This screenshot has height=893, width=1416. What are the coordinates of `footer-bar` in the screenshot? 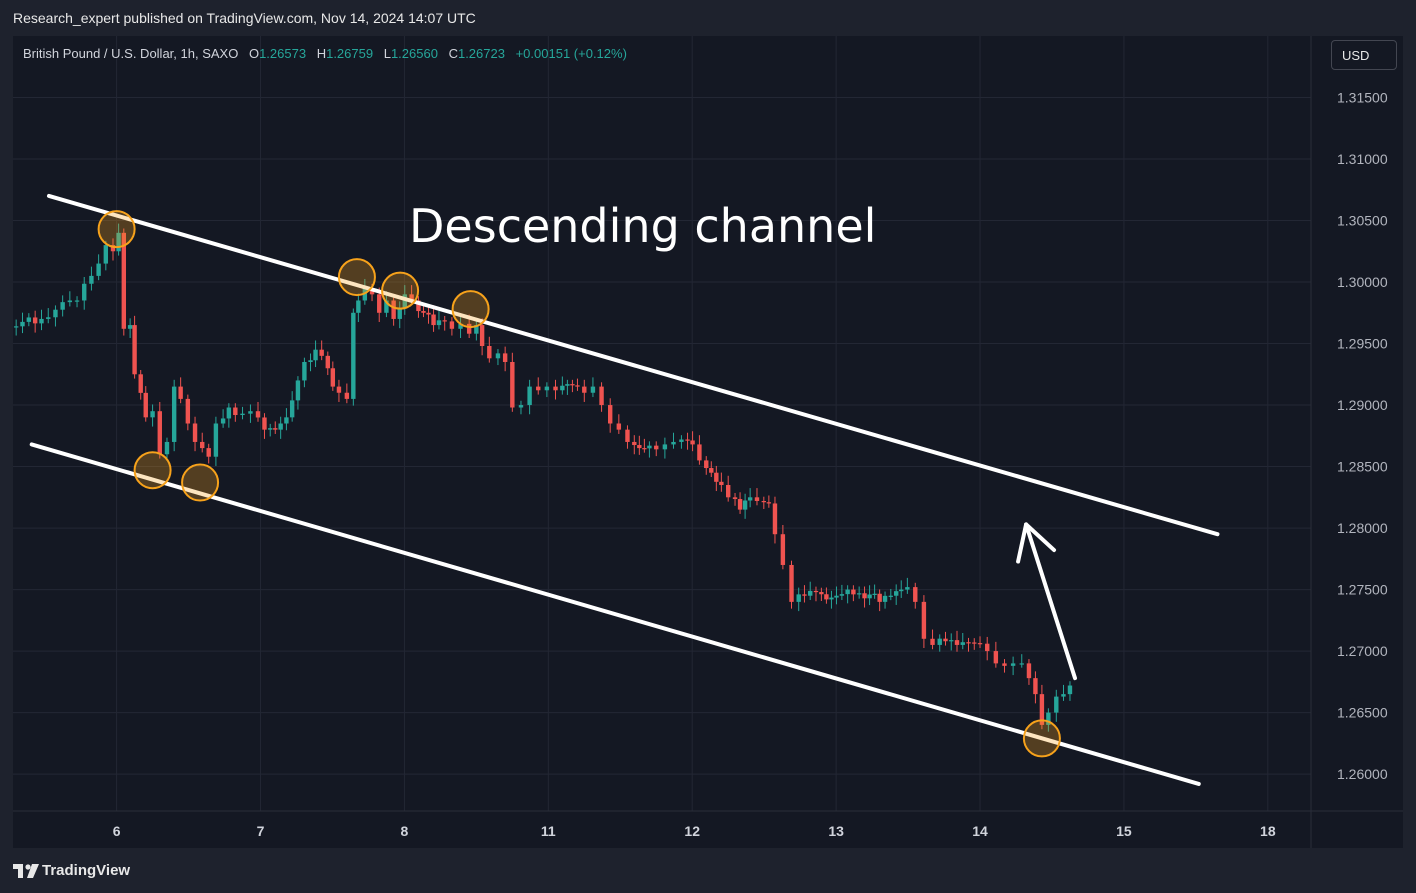 It's located at (708, 870).